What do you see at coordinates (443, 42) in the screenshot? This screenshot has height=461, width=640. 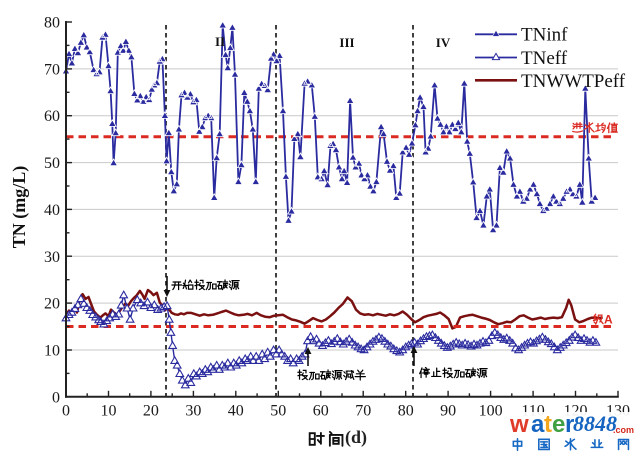 I see `svg-text: IV` at bounding box center [443, 42].